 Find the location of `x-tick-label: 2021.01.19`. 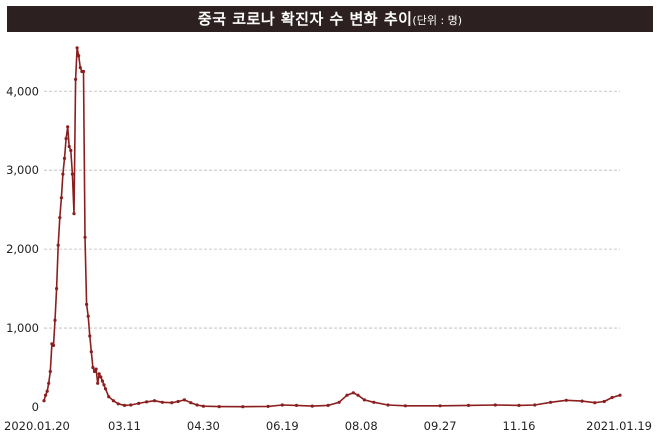

x-tick-label: 2021.01.19 is located at coordinates (619, 426).